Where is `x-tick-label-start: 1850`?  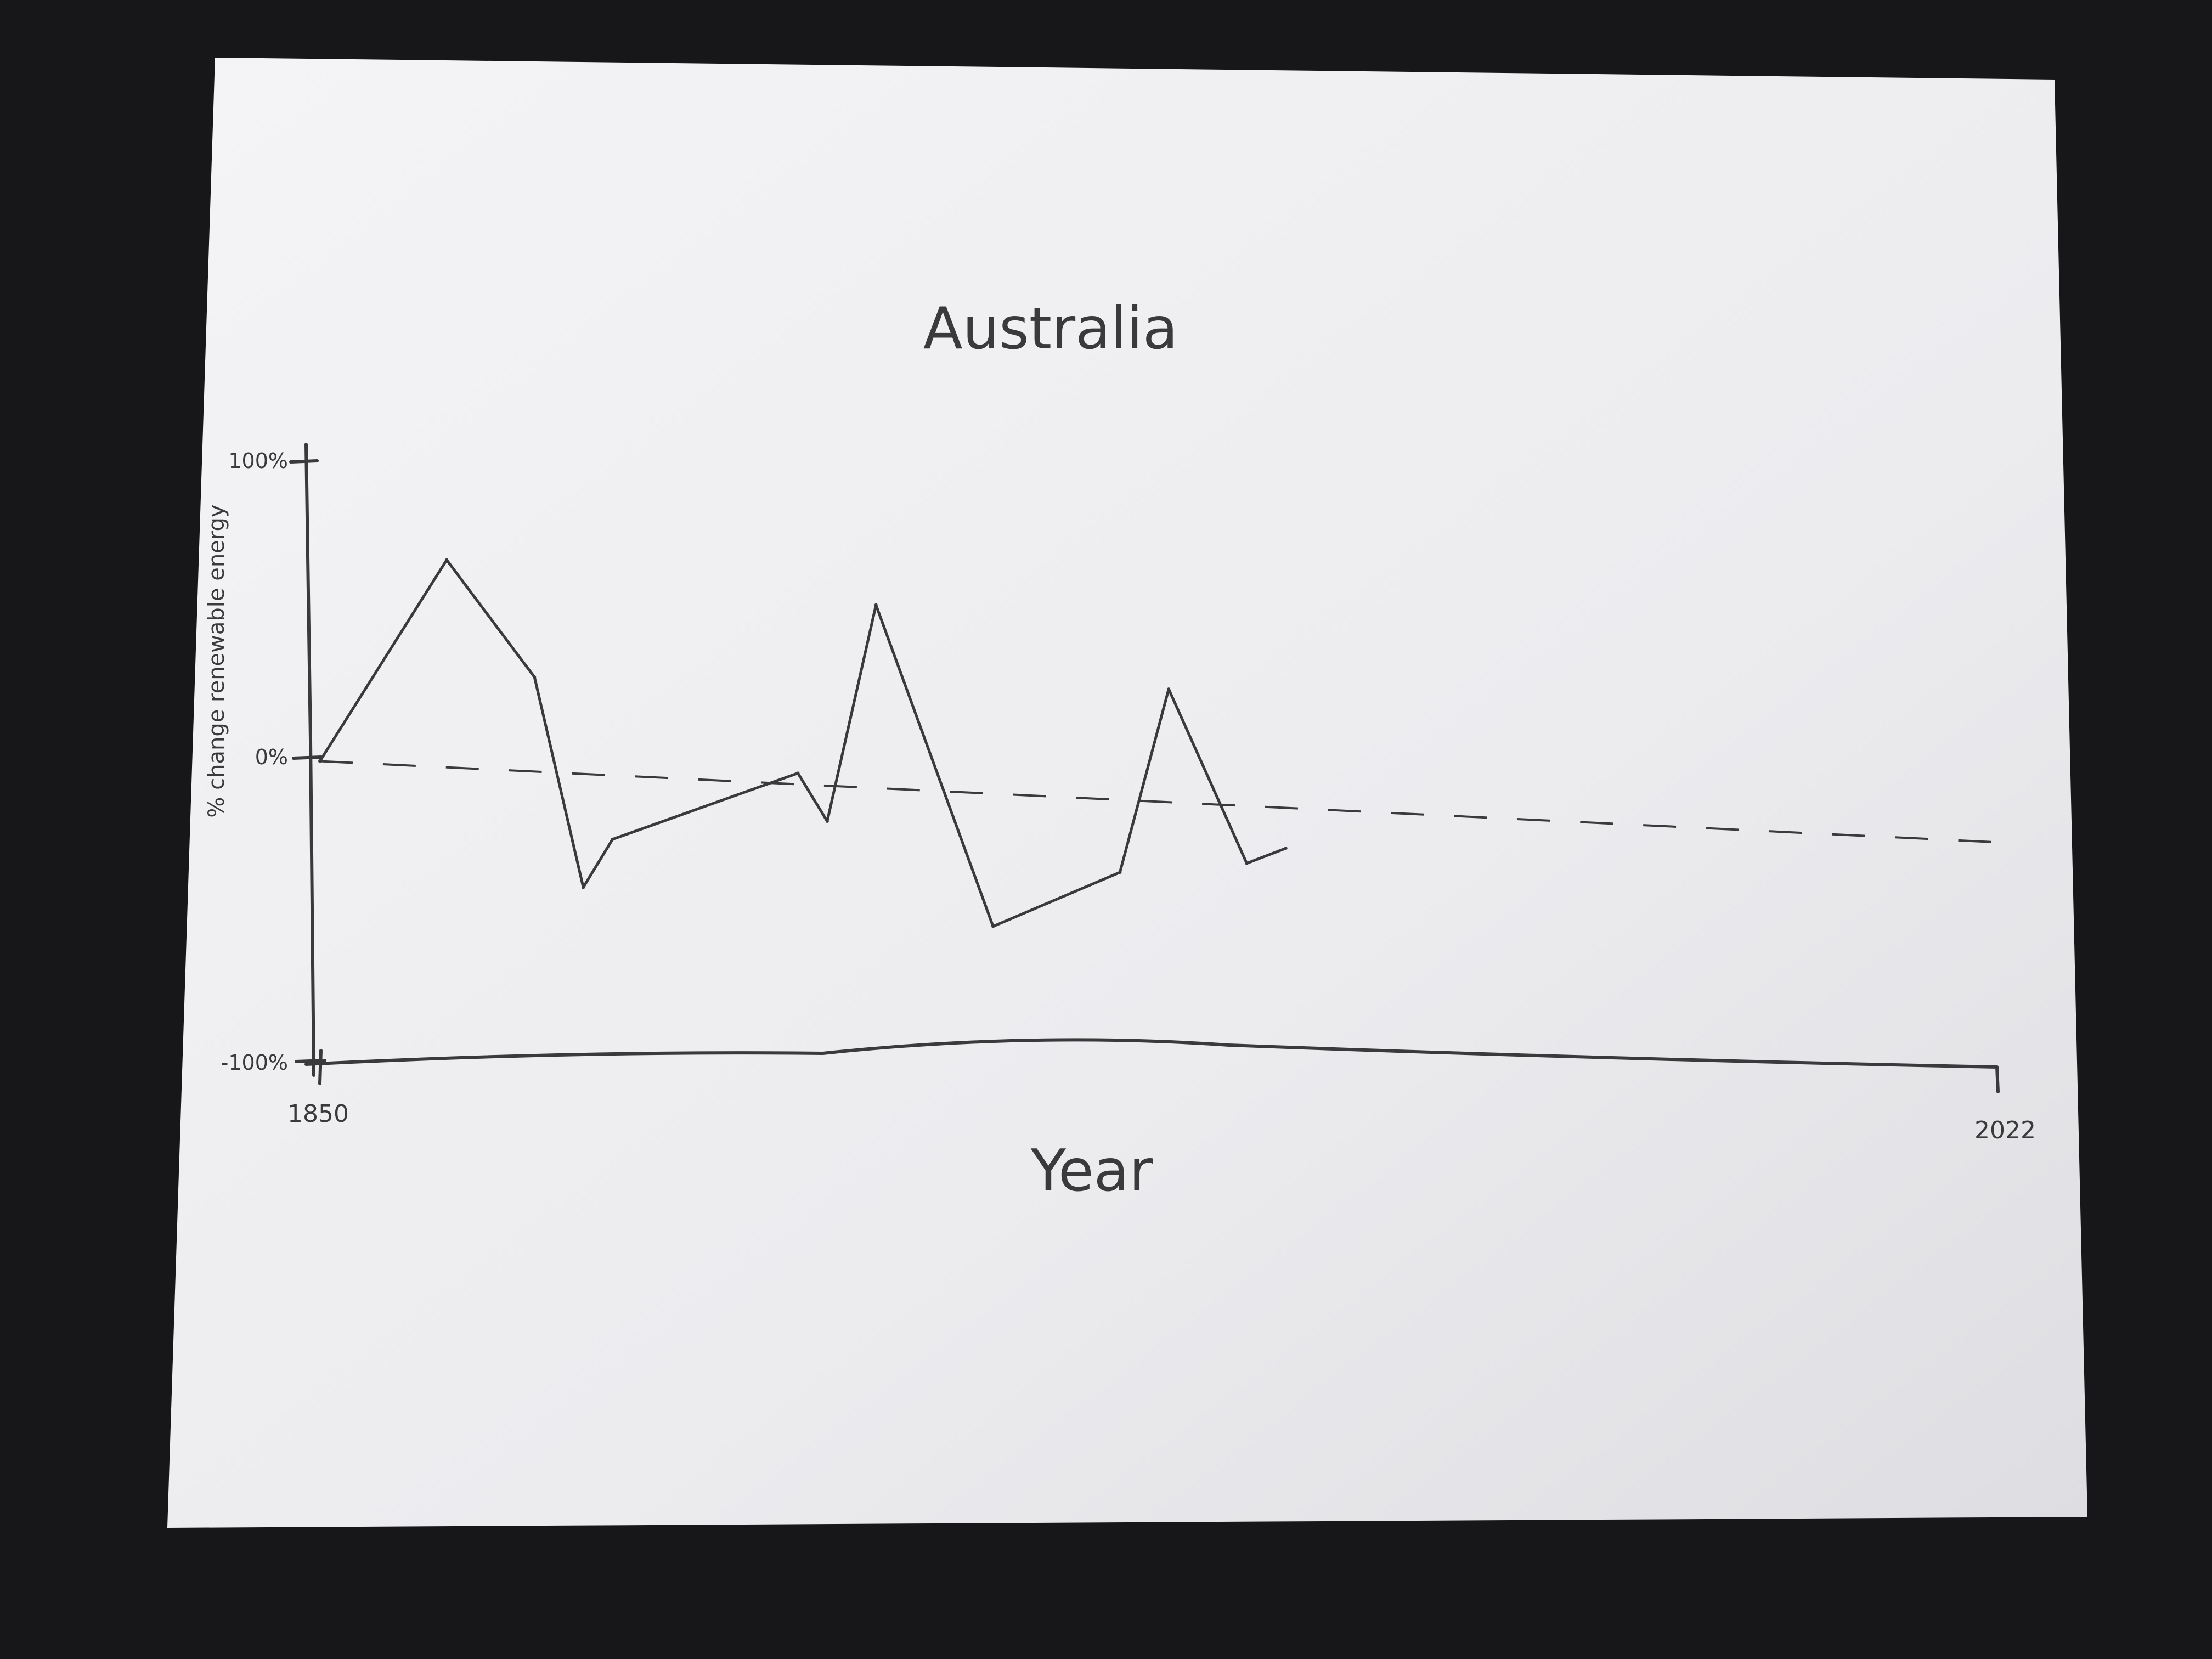 x-tick-label-start: 1850 is located at coordinates (318, 1114).